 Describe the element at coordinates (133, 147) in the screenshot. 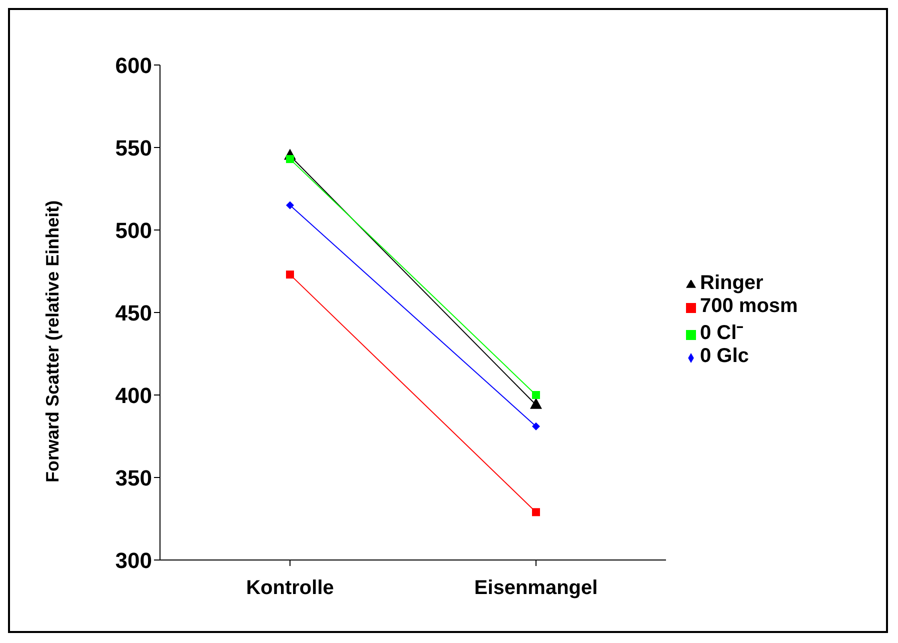

I see `y-tick-label: 550` at that location.